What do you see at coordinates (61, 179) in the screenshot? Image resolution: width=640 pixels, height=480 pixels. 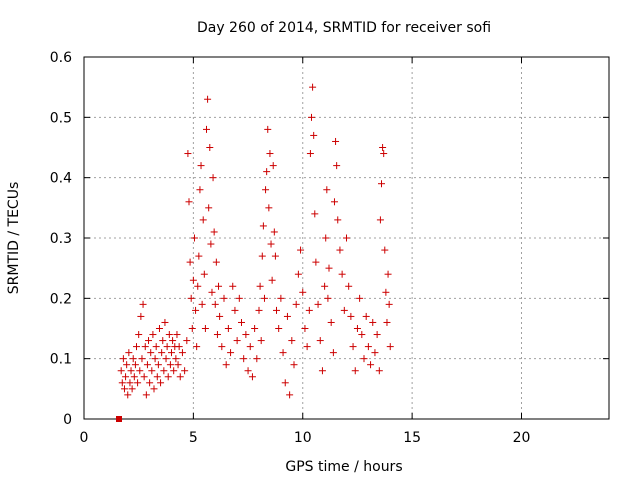 I see `y-tick-label: 0.4` at bounding box center [61, 179].